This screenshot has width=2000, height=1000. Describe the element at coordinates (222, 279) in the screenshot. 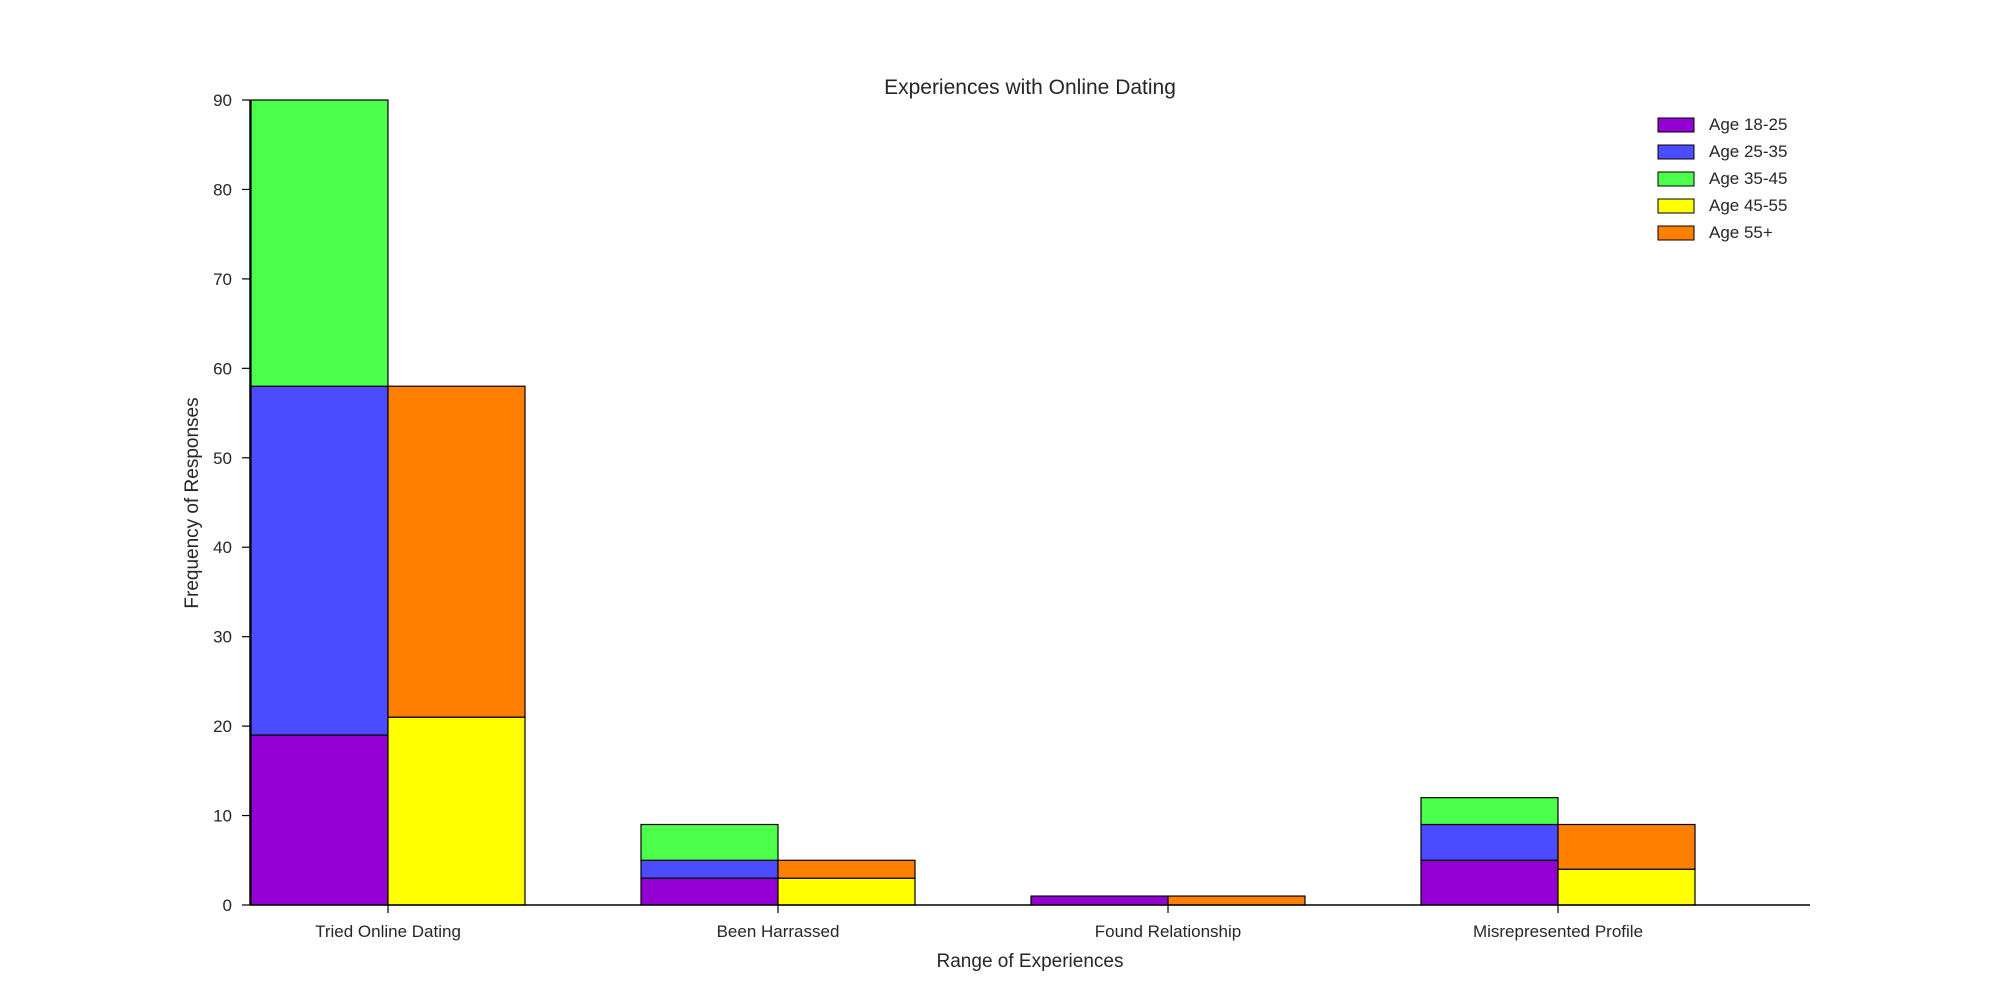

I see `y-tick-label: 70` at that location.